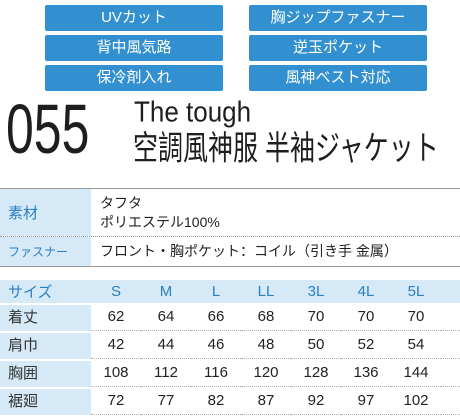 This screenshot has height=416, width=460. What do you see at coordinates (338, 48) in the screenshot?
I see `feature-tag-inverted-pocket: 逆玉ポケット` at bounding box center [338, 48].